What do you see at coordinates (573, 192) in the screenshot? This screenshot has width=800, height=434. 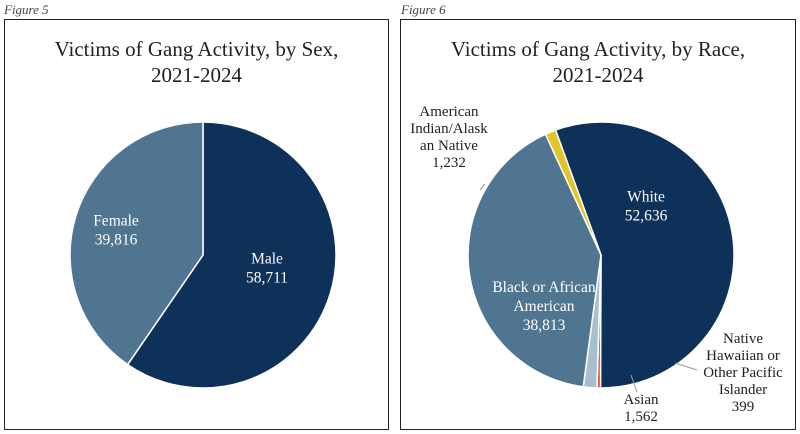 I see `pie-slice-american-indian-alask-an-native` at bounding box center [573, 192].